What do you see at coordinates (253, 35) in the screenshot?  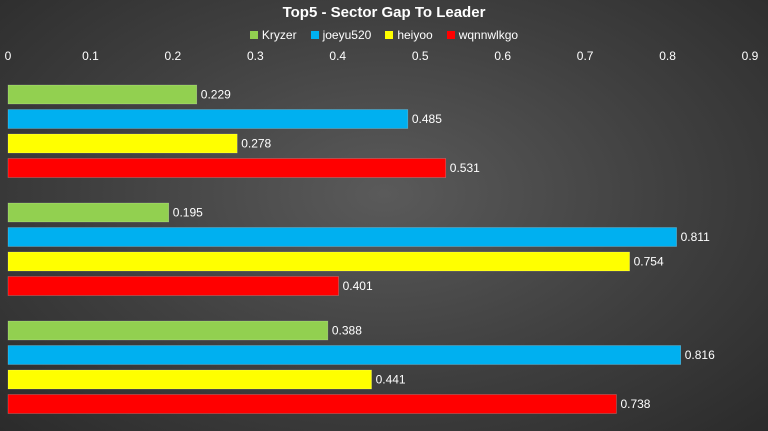 I see `legend-swatch-kryzer` at bounding box center [253, 35].